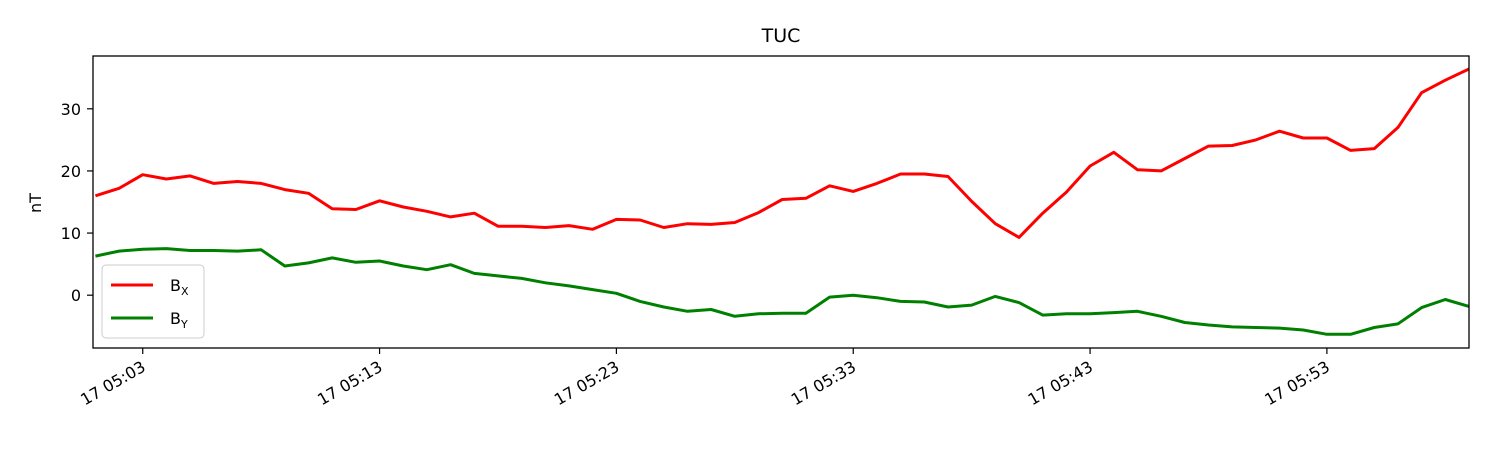  Describe the element at coordinates (823, 383) in the screenshot. I see `x-tick-label: 17 05:33` at that location.